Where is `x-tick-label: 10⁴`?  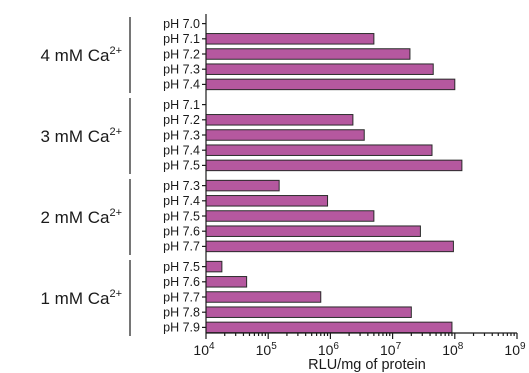
x-tick-label: 10⁴ is located at coordinates (204, 349).